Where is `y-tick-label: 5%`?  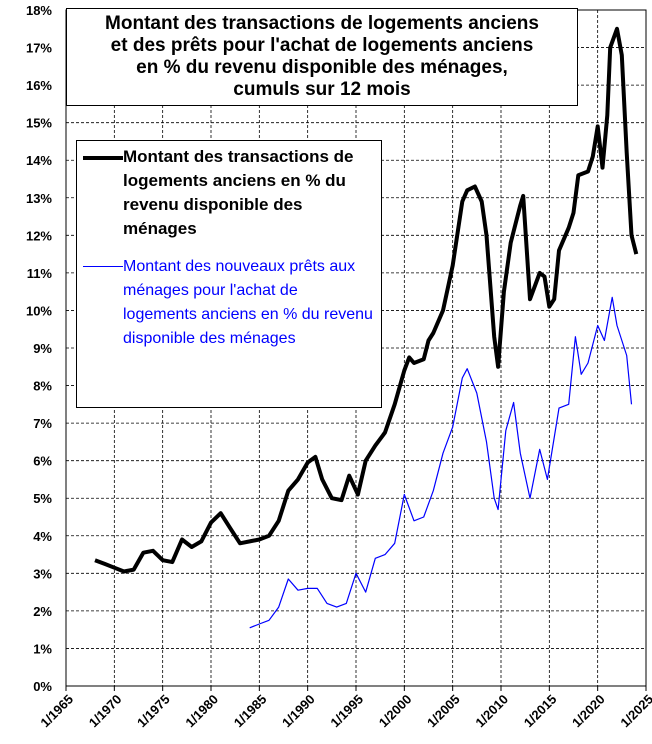
y-tick-label: 5% is located at coordinates (42, 498).